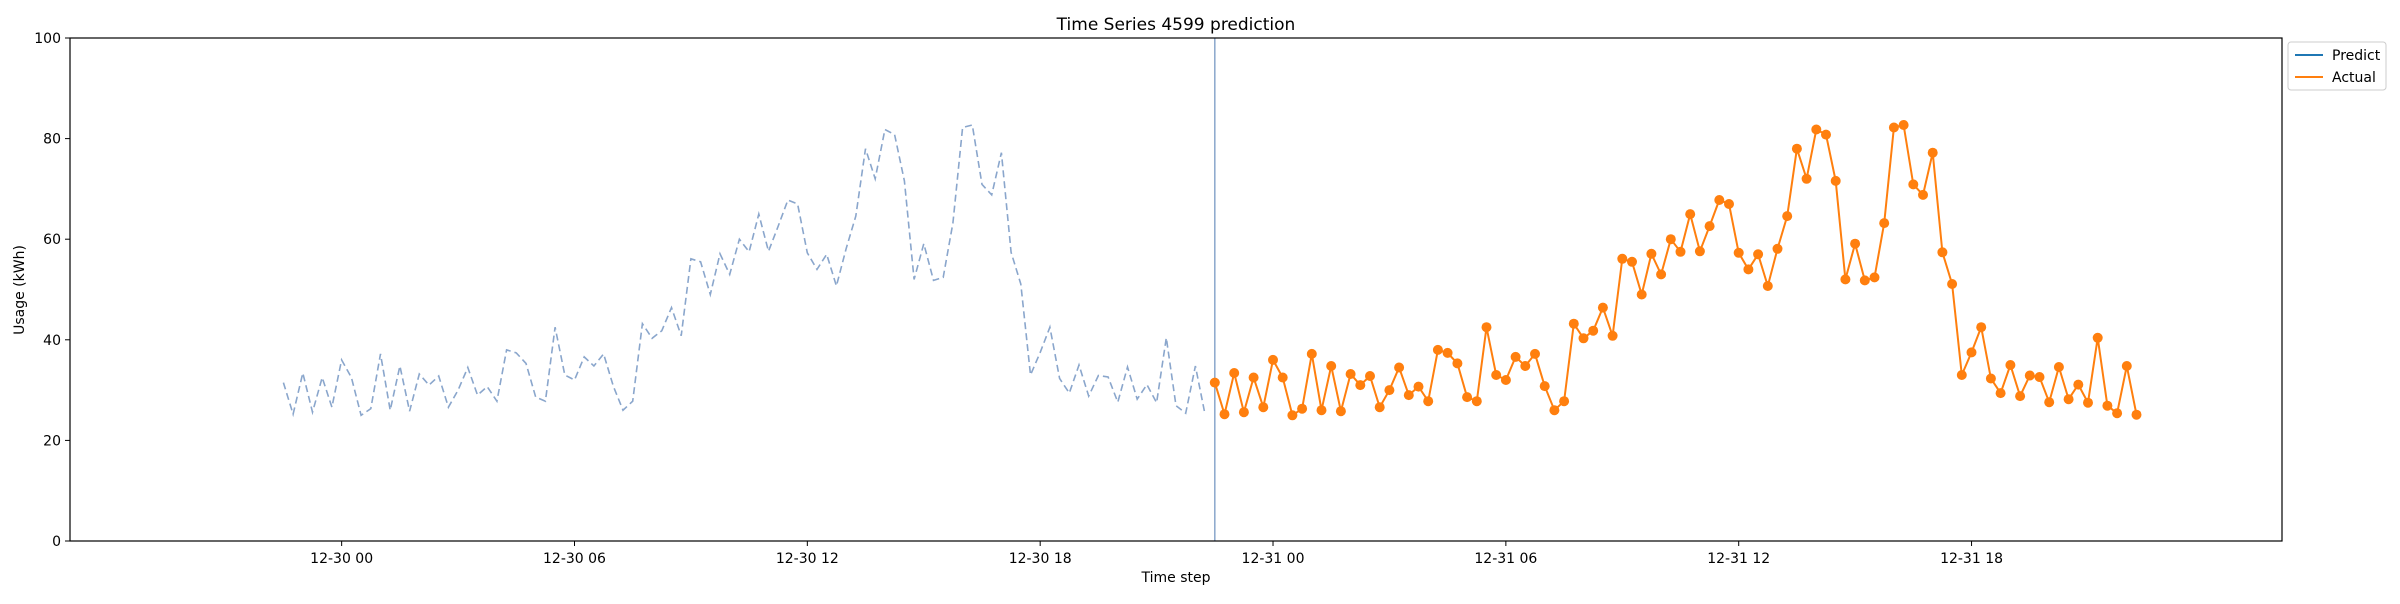 The width and height of the screenshot is (2400, 604). What do you see at coordinates (52, 290) in the screenshot?
I see `y-ticks: 0 20 40 60 80 100` at bounding box center [52, 290].